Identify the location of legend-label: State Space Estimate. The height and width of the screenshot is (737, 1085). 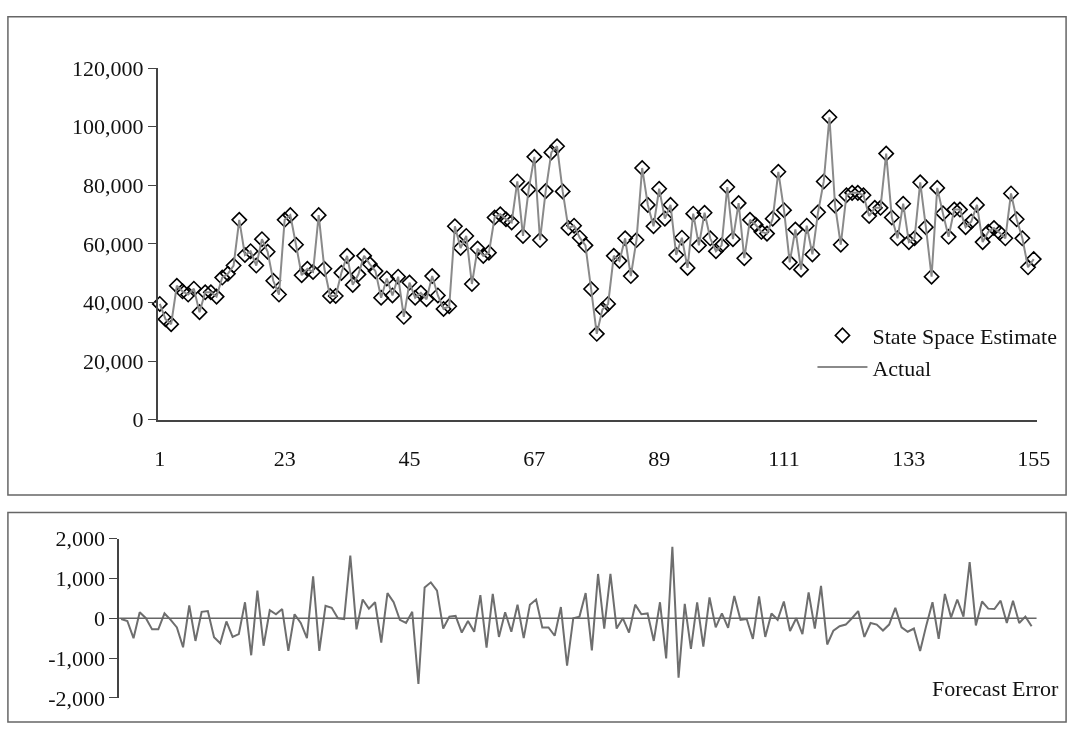
(964, 336).